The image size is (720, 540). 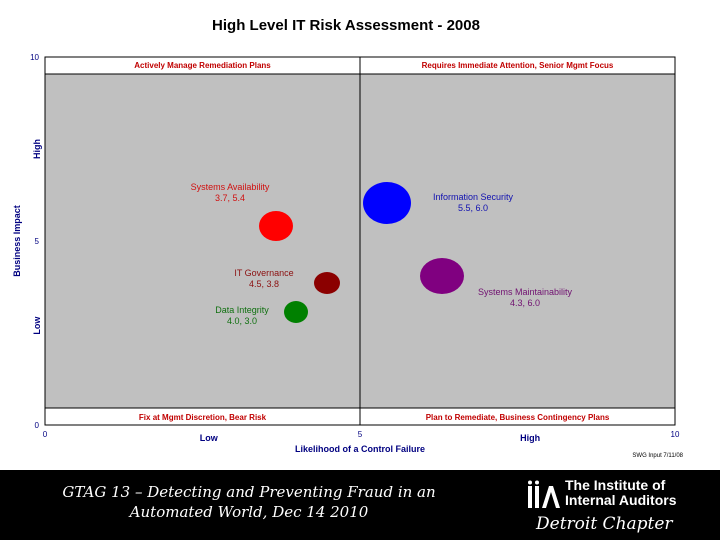 I want to click on y-qual-high: High, so click(x=37, y=149).